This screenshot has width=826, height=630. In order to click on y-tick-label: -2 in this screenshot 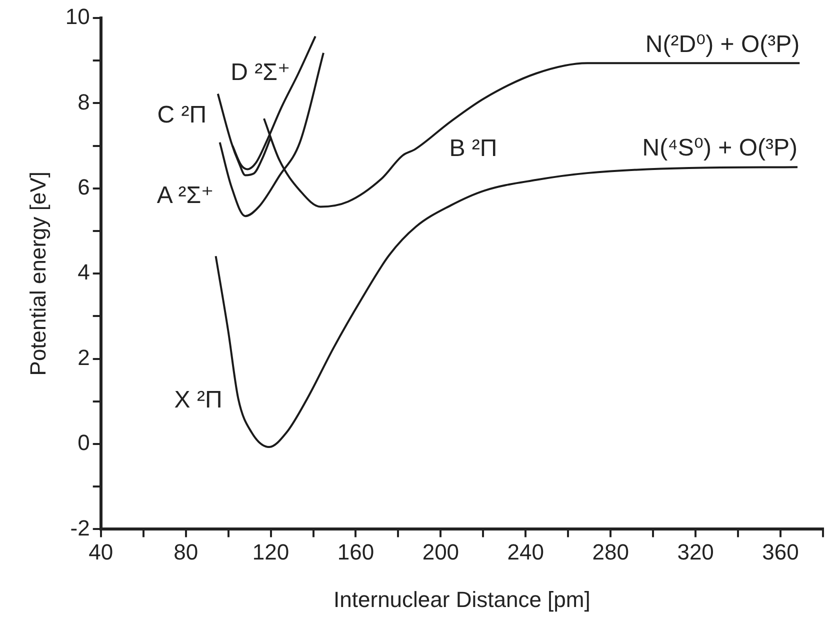, I will do `click(80, 527)`.